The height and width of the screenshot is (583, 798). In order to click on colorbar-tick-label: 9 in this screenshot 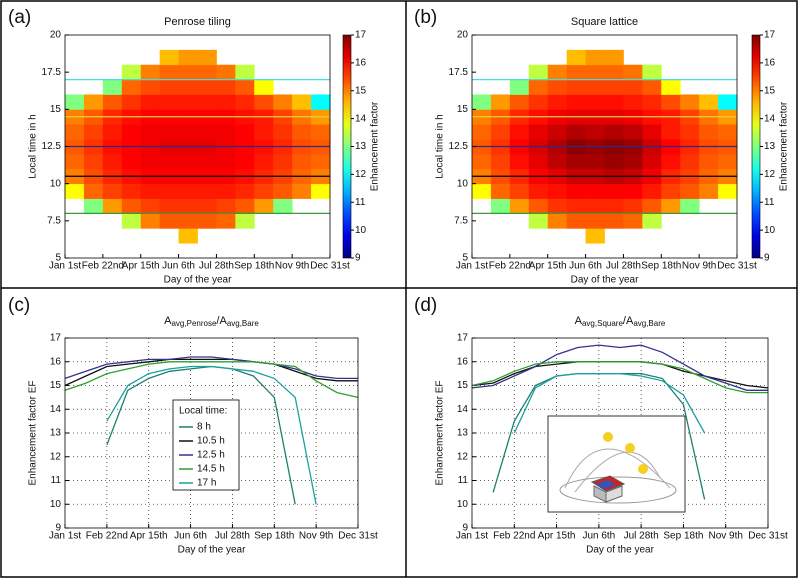, I will do `click(767, 258)`.